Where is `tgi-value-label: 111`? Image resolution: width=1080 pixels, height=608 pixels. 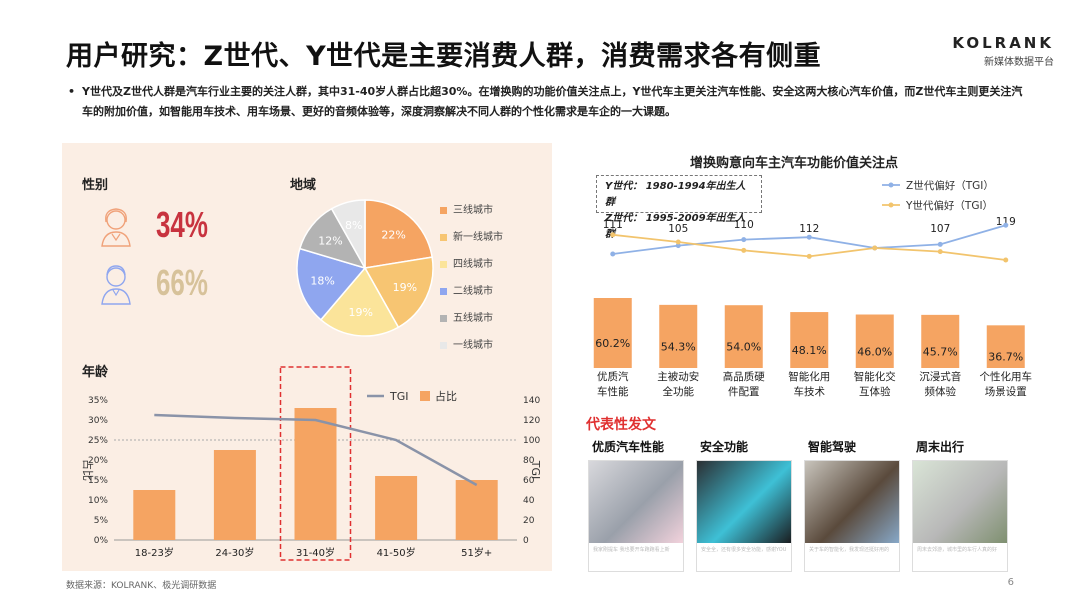
tgi-value-label: 111 is located at coordinates (613, 225).